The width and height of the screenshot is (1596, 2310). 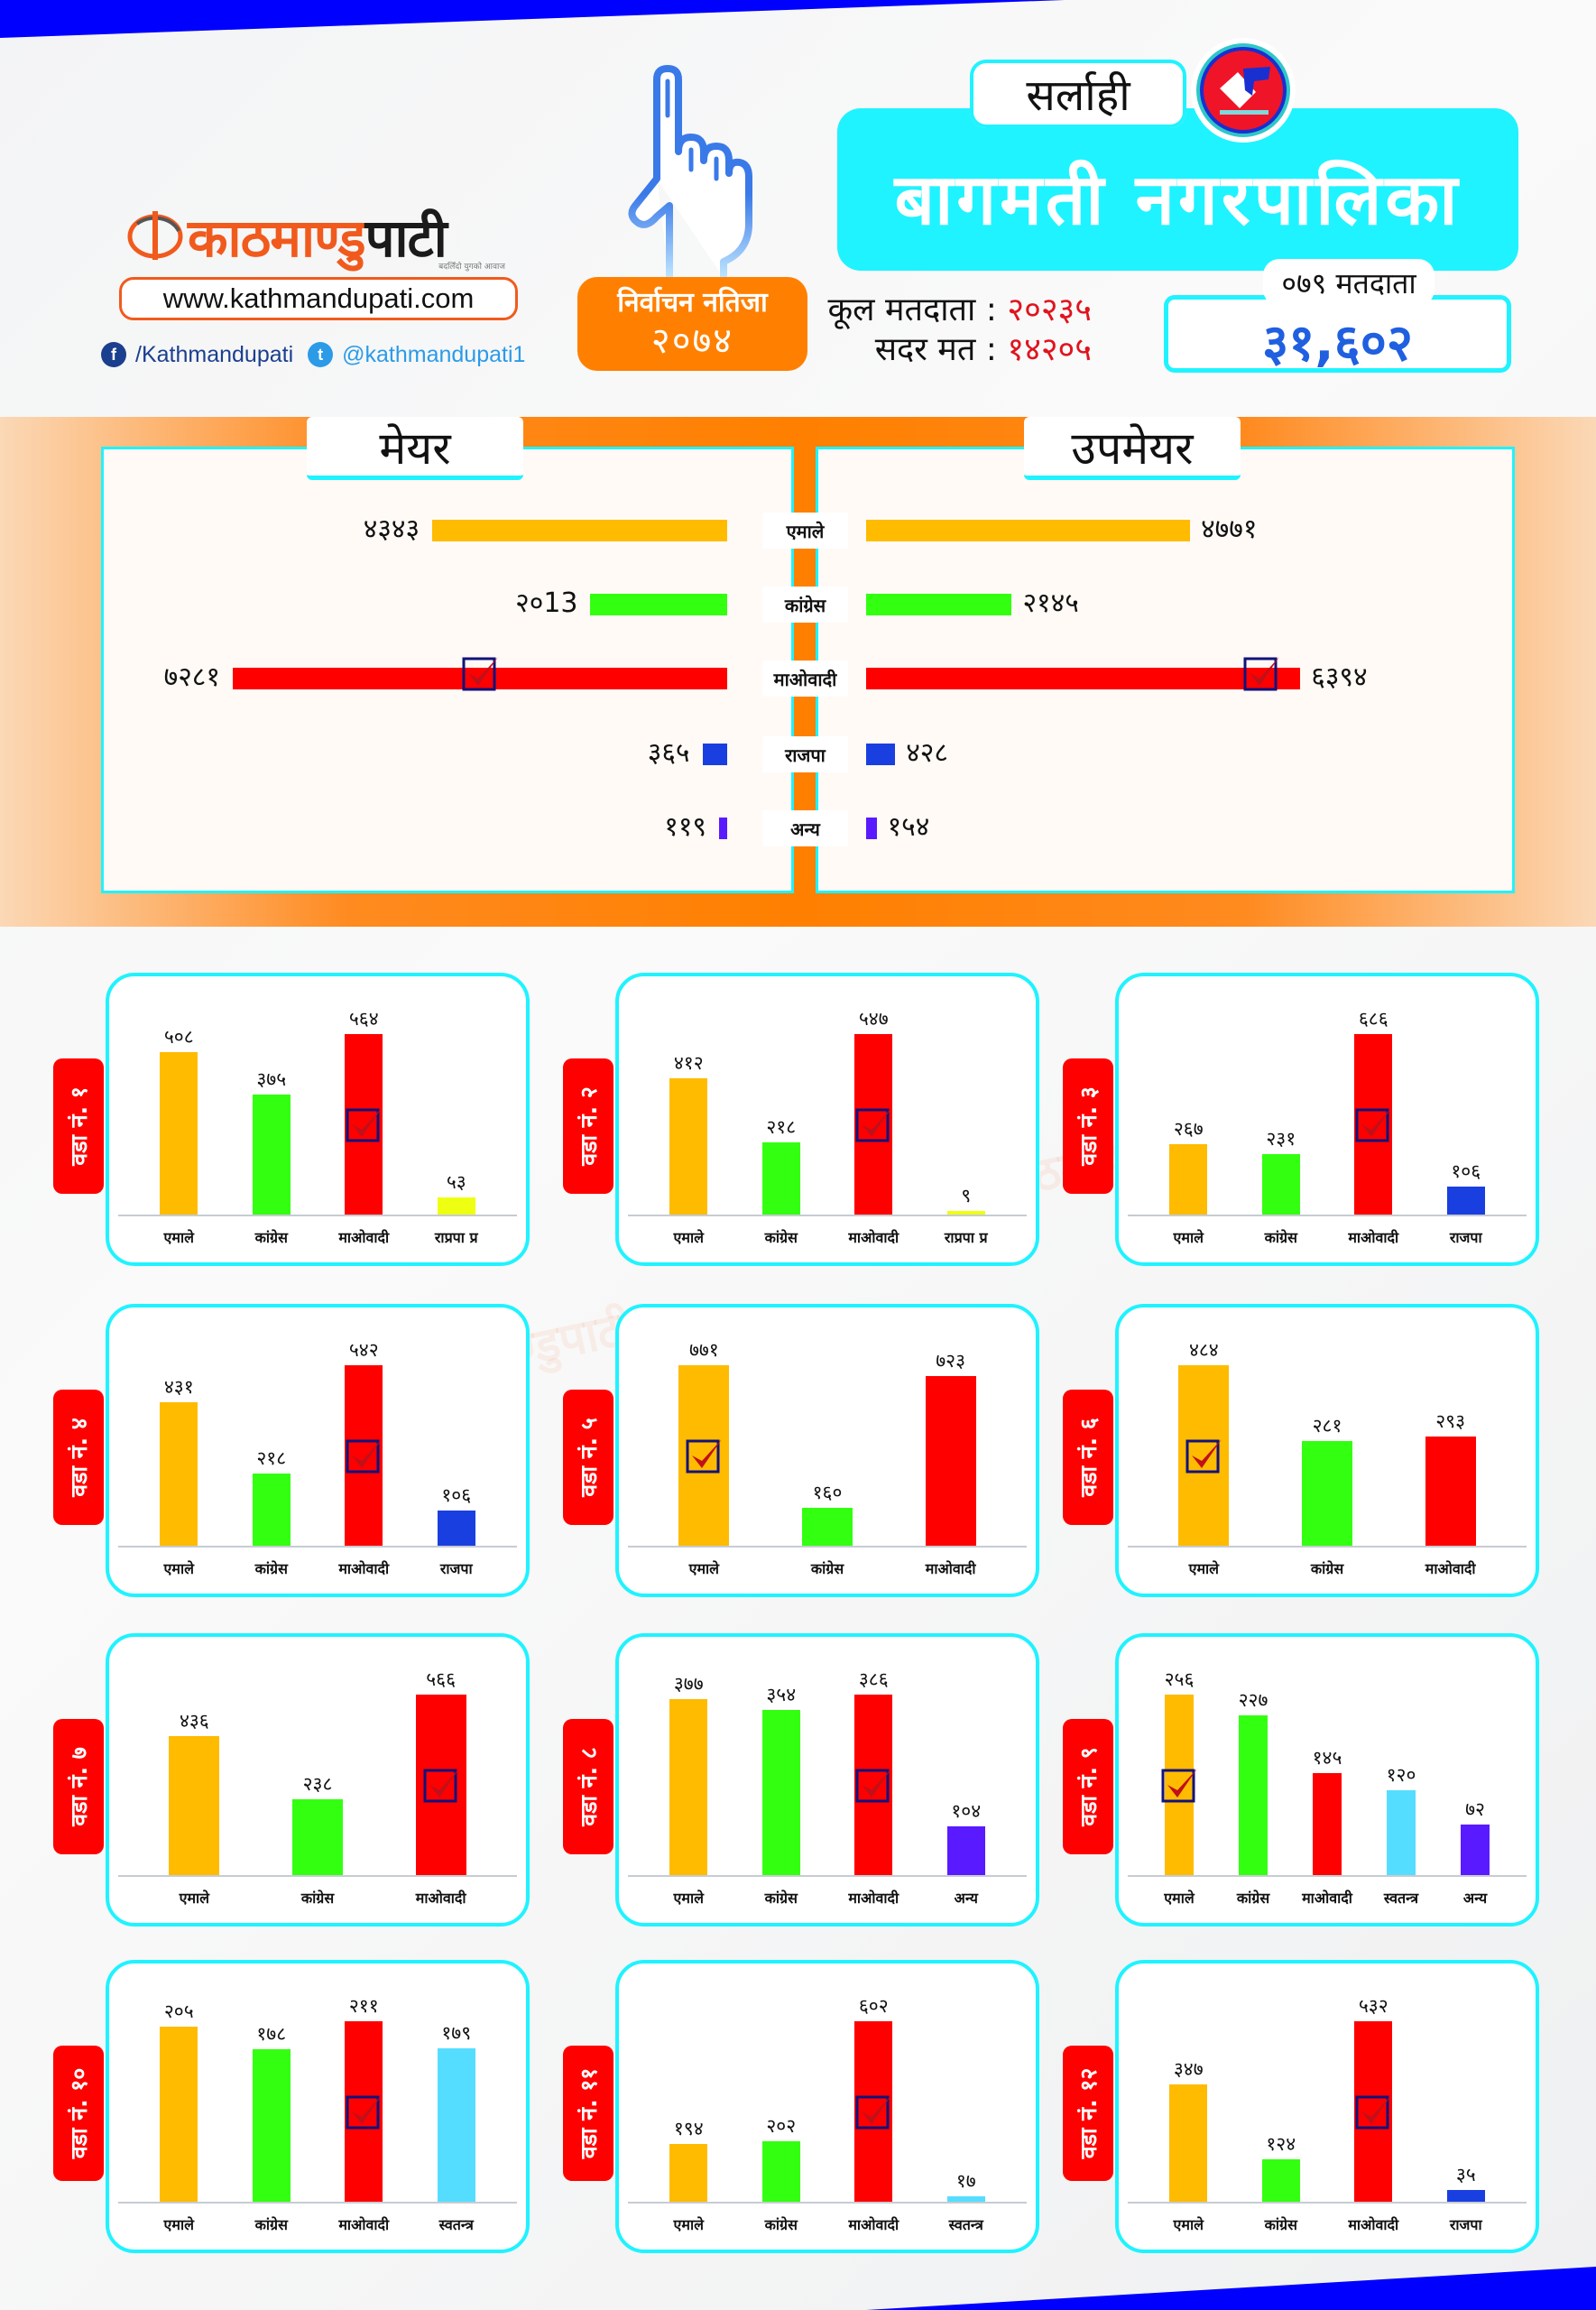 What do you see at coordinates (692, 341) in the screenshot?
I see `result-year: २०७४` at bounding box center [692, 341].